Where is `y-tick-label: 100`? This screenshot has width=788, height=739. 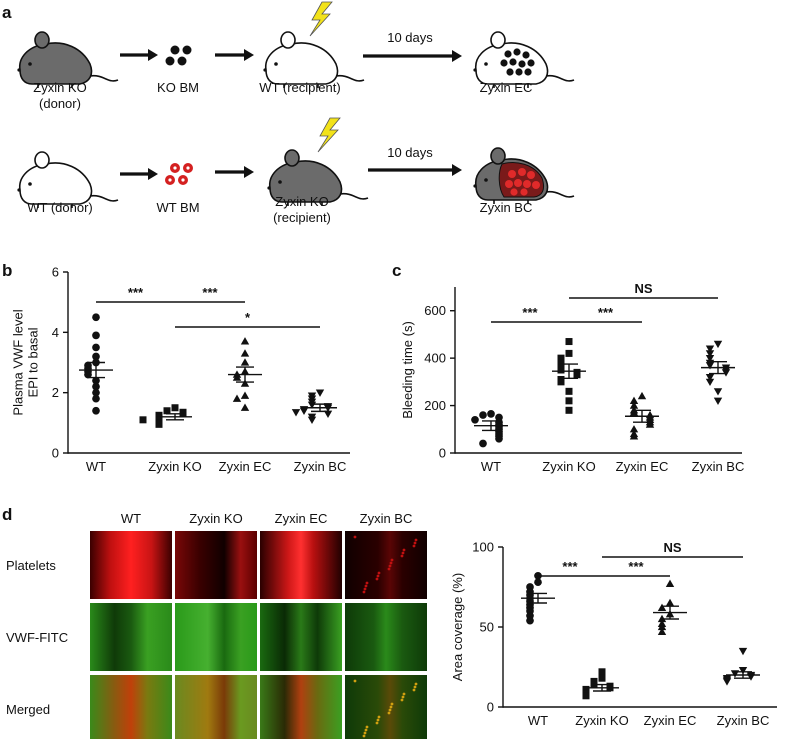 y-tick-label: 100 is located at coordinates (483, 547).